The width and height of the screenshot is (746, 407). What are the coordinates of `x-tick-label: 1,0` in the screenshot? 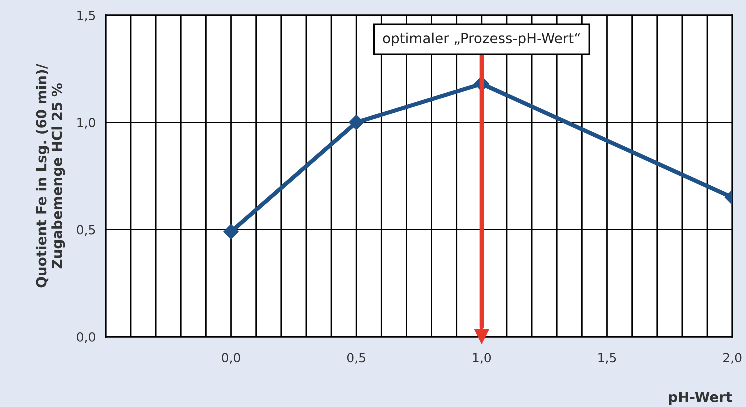 It's located at (482, 358).